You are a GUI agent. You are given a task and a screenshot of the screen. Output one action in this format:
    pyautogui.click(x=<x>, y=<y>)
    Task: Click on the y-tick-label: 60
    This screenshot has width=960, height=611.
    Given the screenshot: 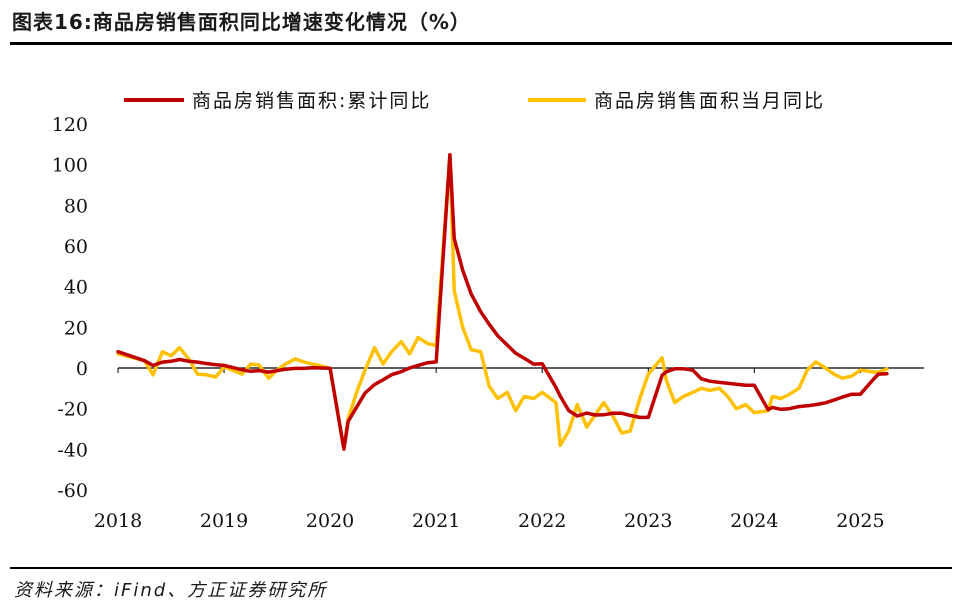 What is the action you would take?
    pyautogui.click(x=76, y=247)
    